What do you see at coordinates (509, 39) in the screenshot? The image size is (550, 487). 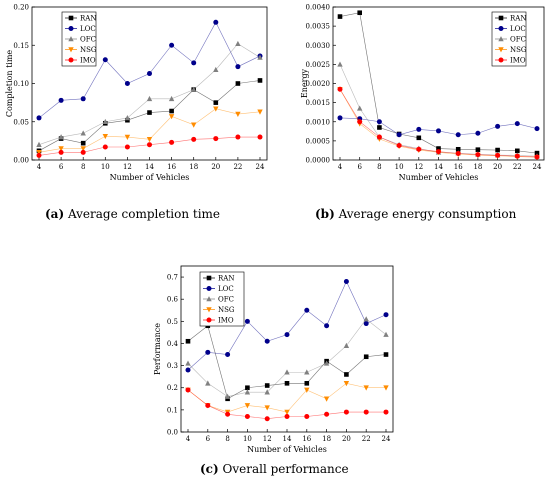 I see `legend: RAN LOC OFC NSG IMO` at bounding box center [509, 39].